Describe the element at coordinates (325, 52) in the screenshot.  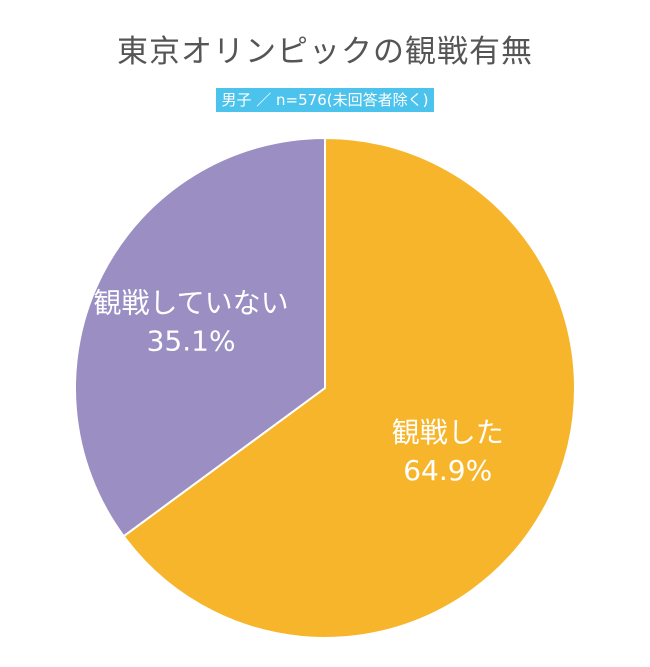
I see `chart-title: 東京オリンピックの観戦有無` at that location.